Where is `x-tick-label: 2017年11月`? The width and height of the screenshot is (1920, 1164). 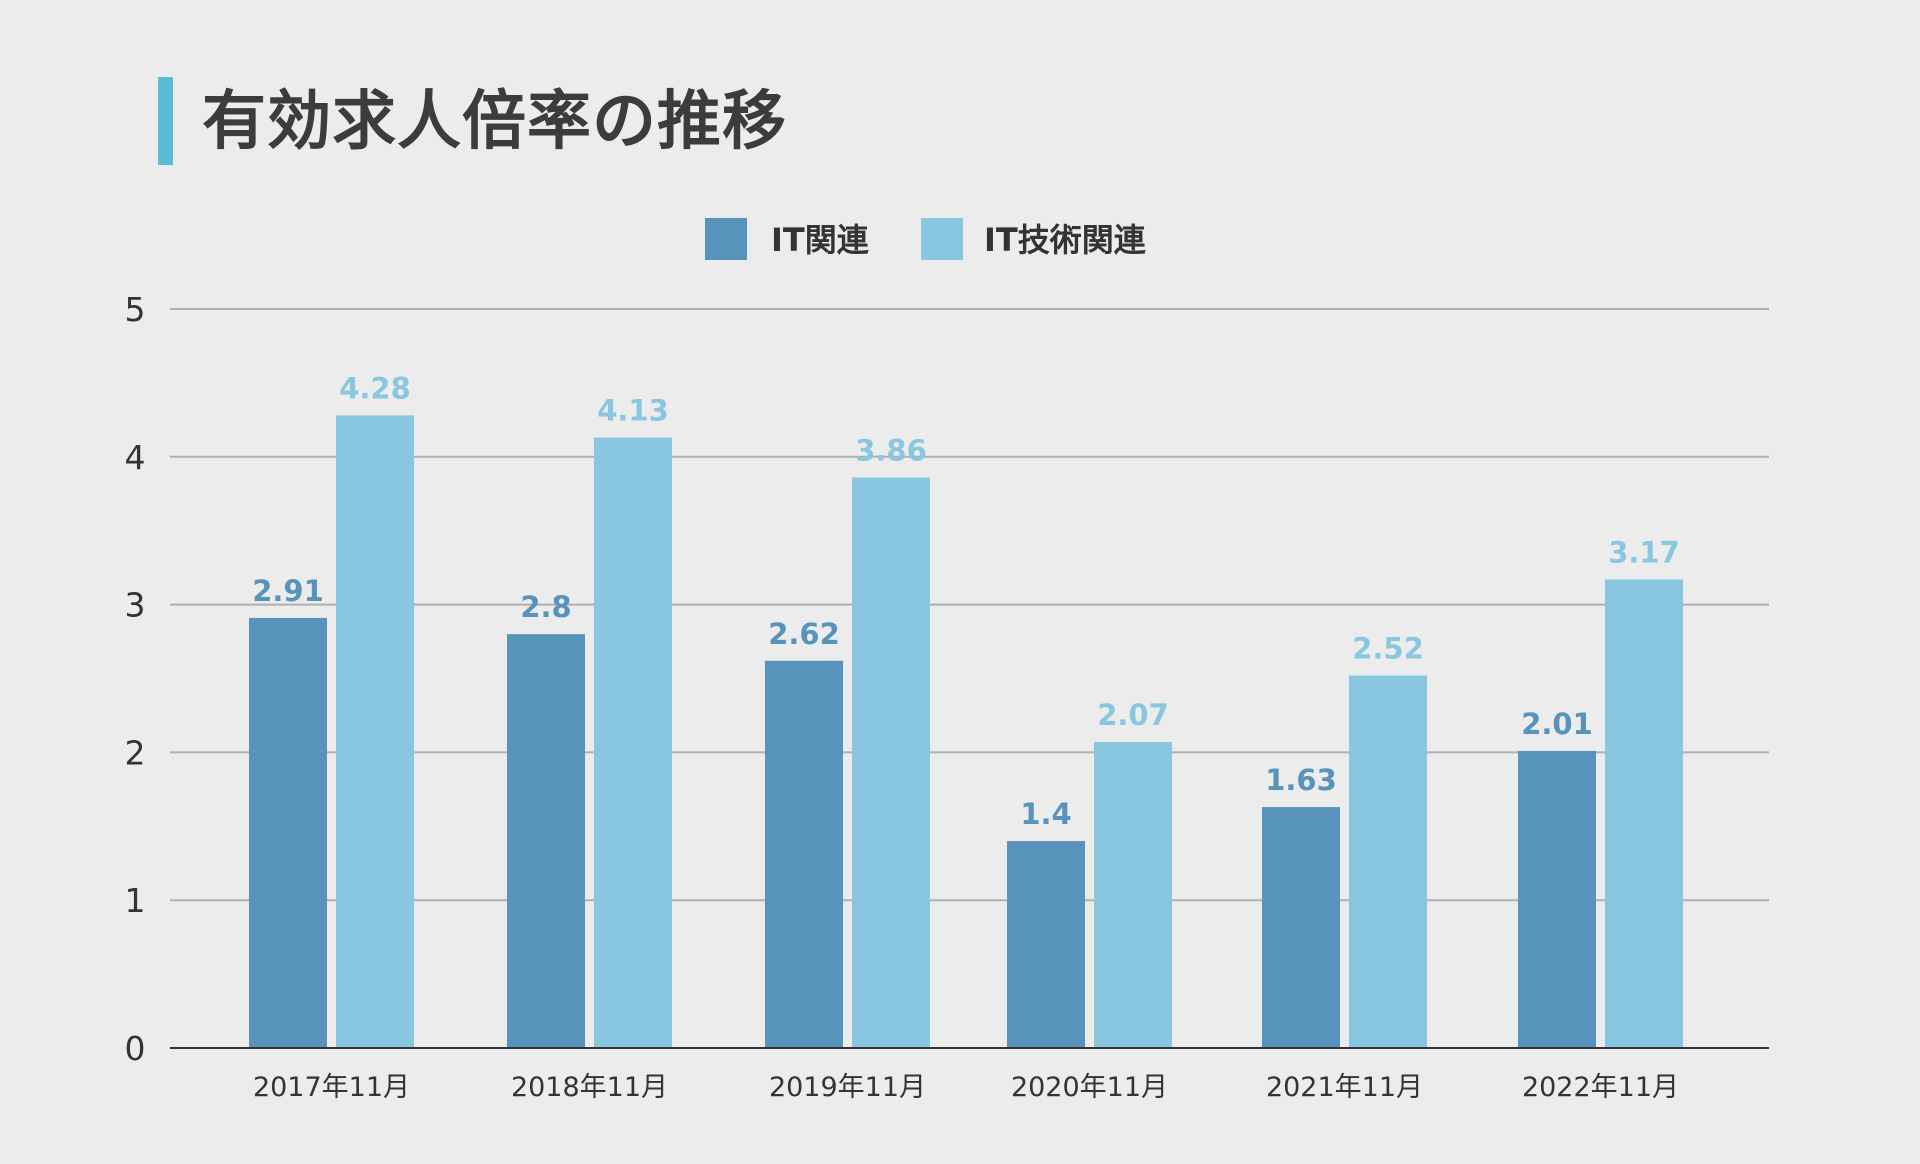
x-tick-label: 2017年11月 is located at coordinates (331, 1087).